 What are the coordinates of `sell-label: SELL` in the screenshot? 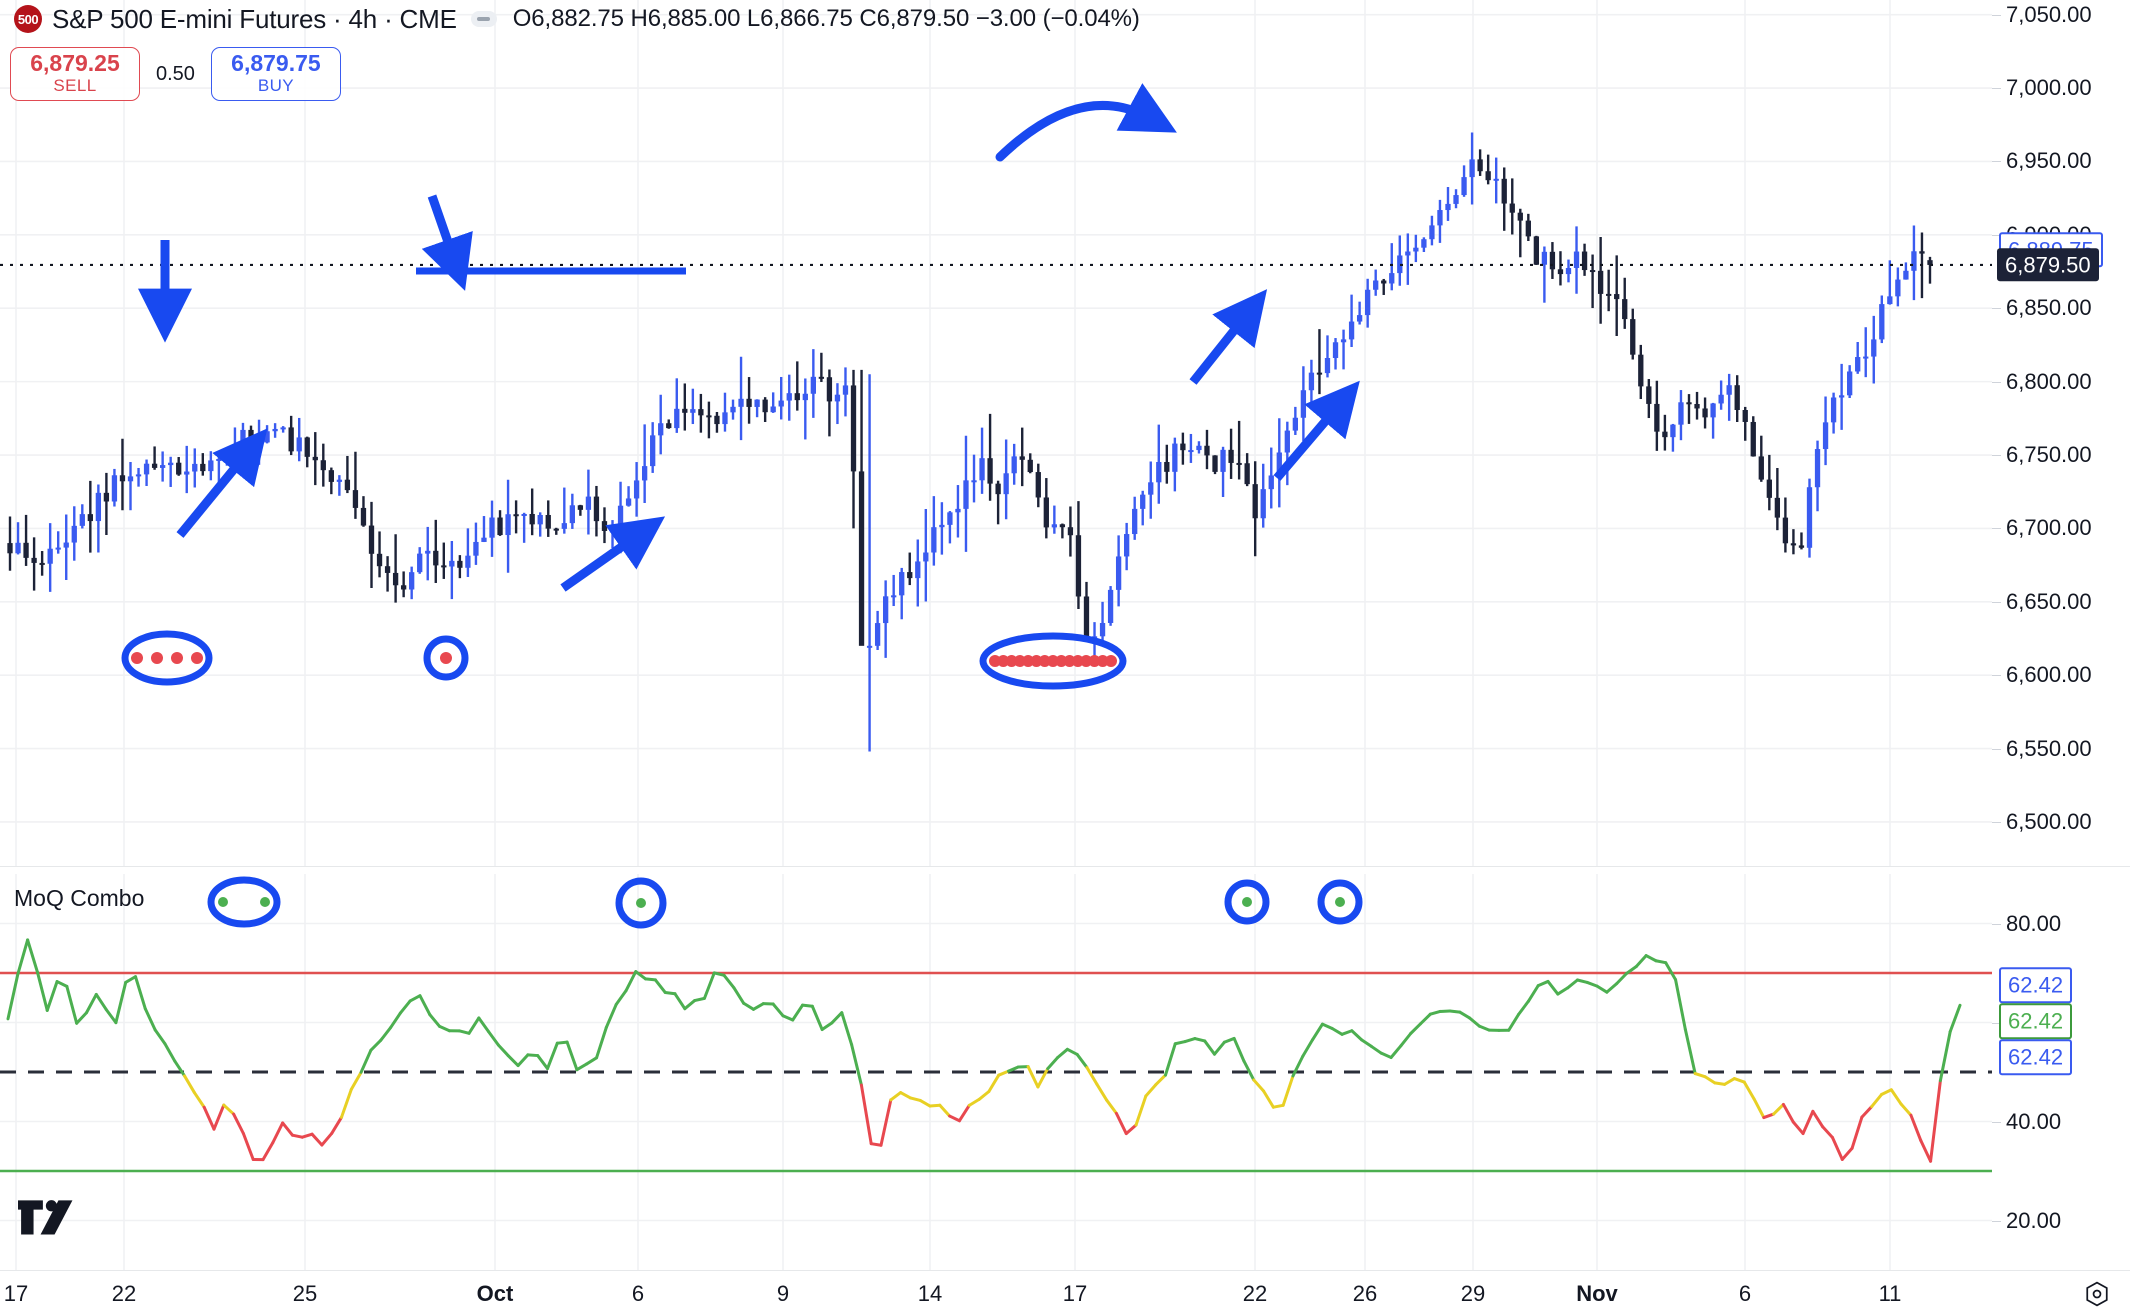 It's located at (75, 86).